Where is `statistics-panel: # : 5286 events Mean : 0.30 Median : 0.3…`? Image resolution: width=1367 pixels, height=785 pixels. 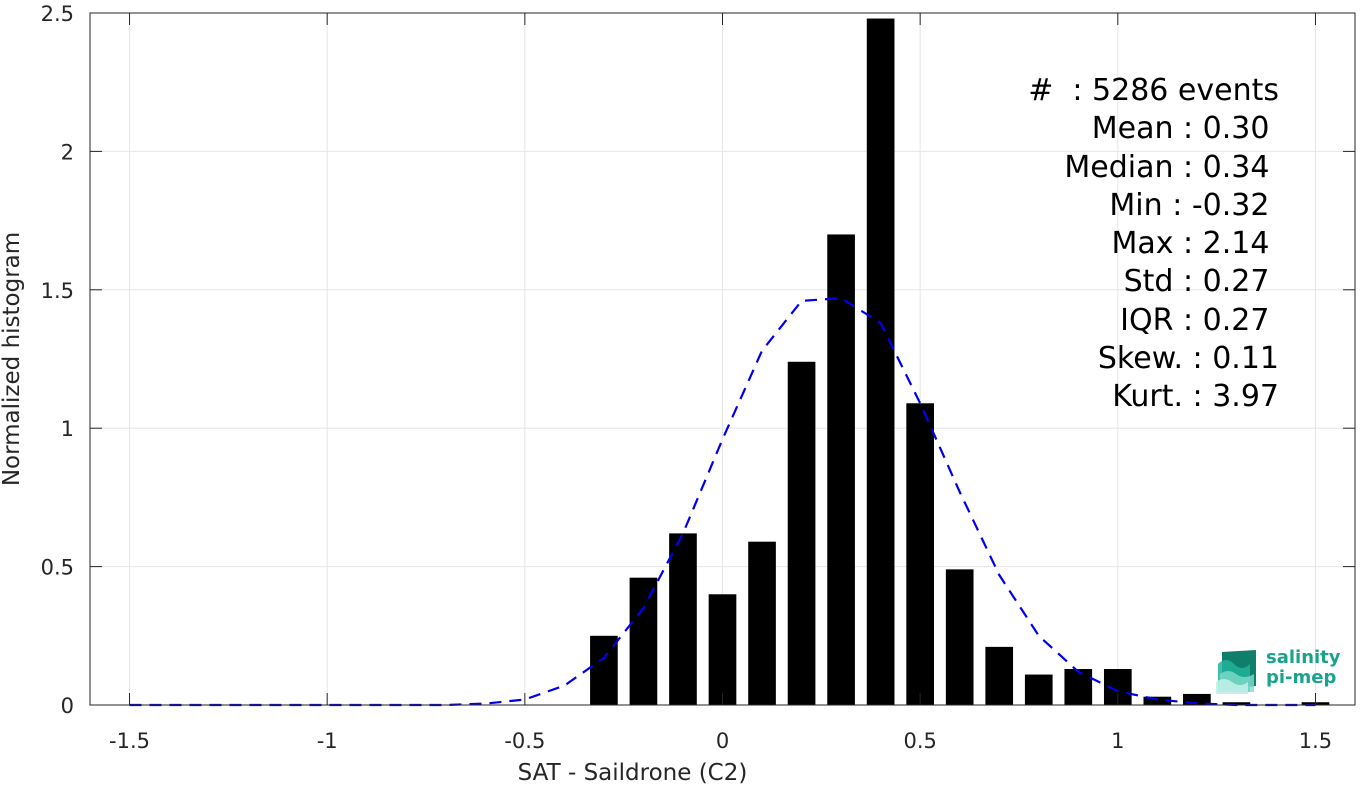 statistics-panel: # : 5286 events Mean : 0.30 Median : 0.3… is located at coordinates (1153, 244).